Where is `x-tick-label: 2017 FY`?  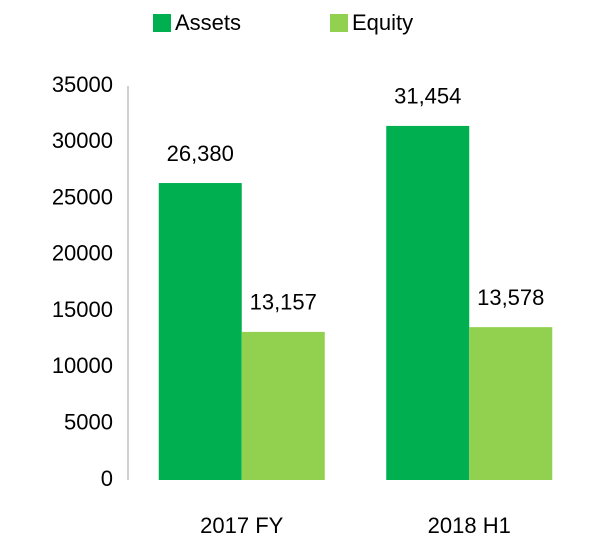 x-tick-label: 2017 FY is located at coordinates (241, 525).